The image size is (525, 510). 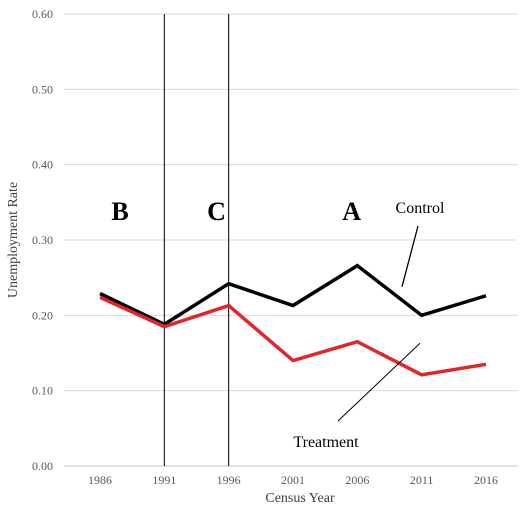 What do you see at coordinates (42, 391) in the screenshot?
I see `y-tick-label: 0.10` at bounding box center [42, 391].